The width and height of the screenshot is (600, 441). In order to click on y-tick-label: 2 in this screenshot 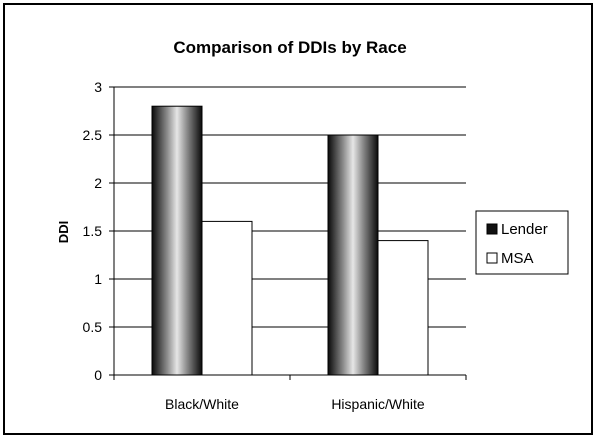, I will do `click(98, 183)`.